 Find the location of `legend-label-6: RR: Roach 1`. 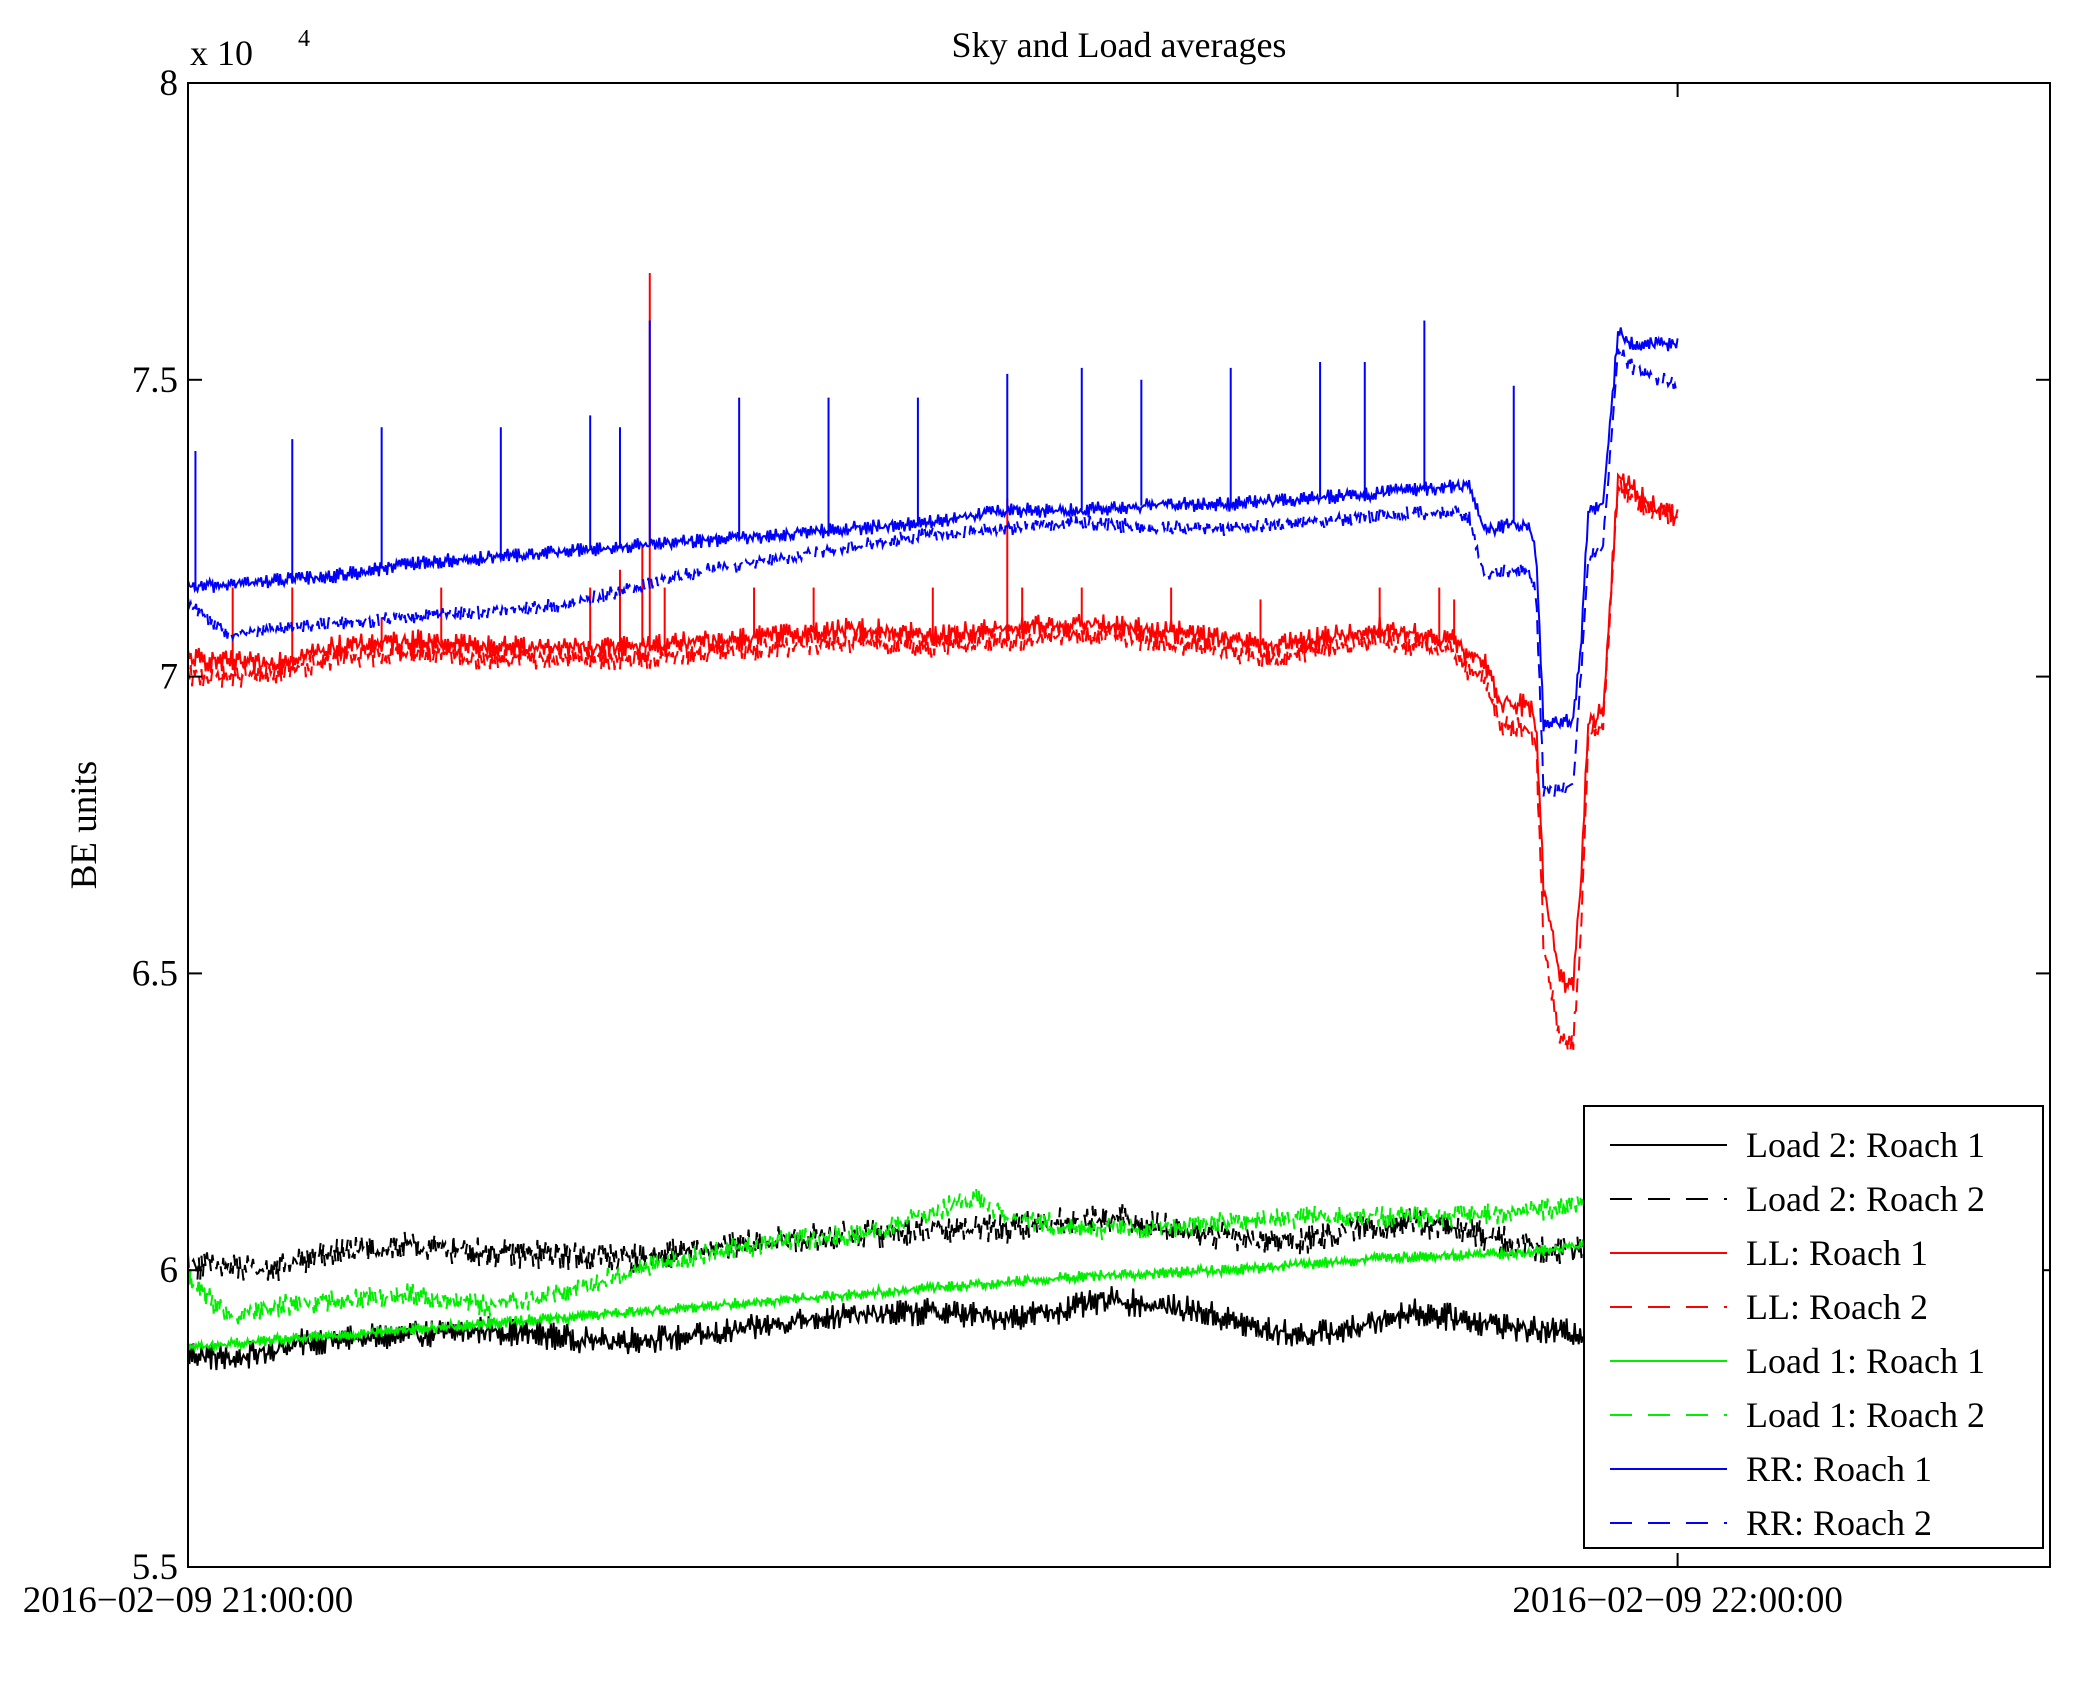

legend-label-6: RR: Roach 1 is located at coordinates (1839, 1469).